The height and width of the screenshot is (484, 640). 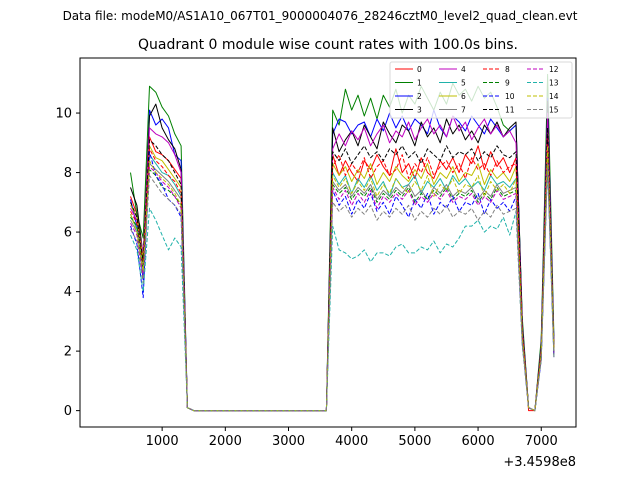 What do you see at coordinates (554, 110) in the screenshot?
I see `legend-label-15: 15` at bounding box center [554, 110].